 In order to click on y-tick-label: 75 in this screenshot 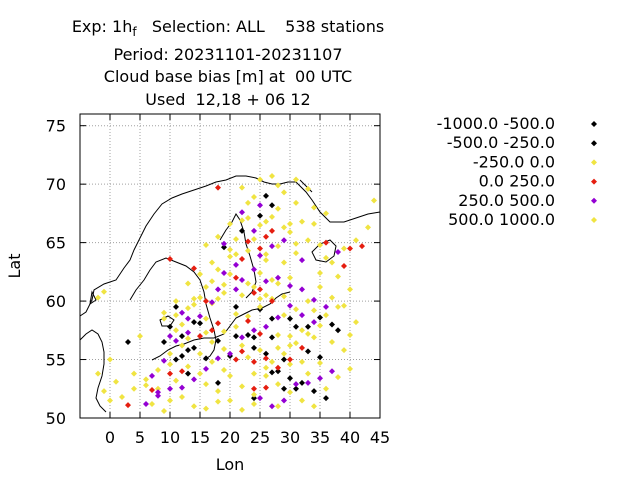, I will do `click(56, 126)`.